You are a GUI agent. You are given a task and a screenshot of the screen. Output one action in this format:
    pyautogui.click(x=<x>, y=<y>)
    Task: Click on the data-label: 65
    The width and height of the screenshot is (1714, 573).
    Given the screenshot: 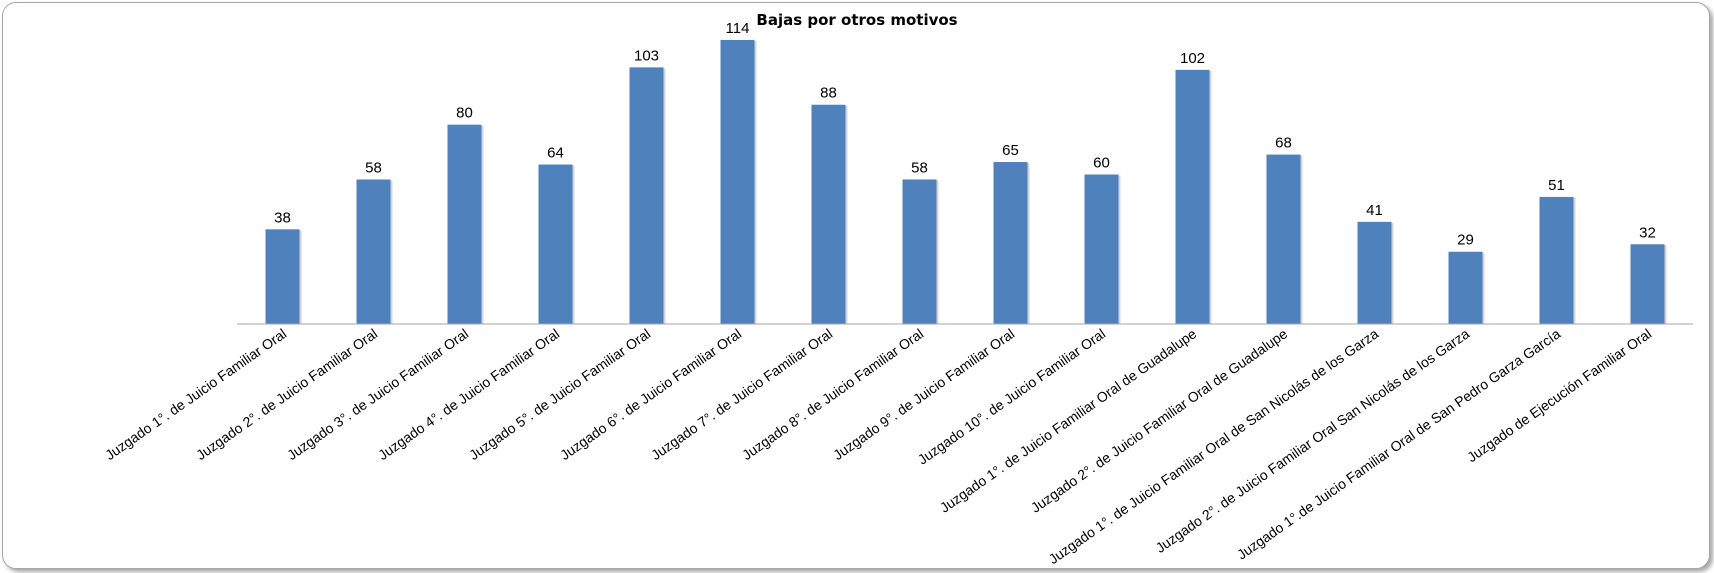 What is the action you would take?
    pyautogui.click(x=1010, y=150)
    